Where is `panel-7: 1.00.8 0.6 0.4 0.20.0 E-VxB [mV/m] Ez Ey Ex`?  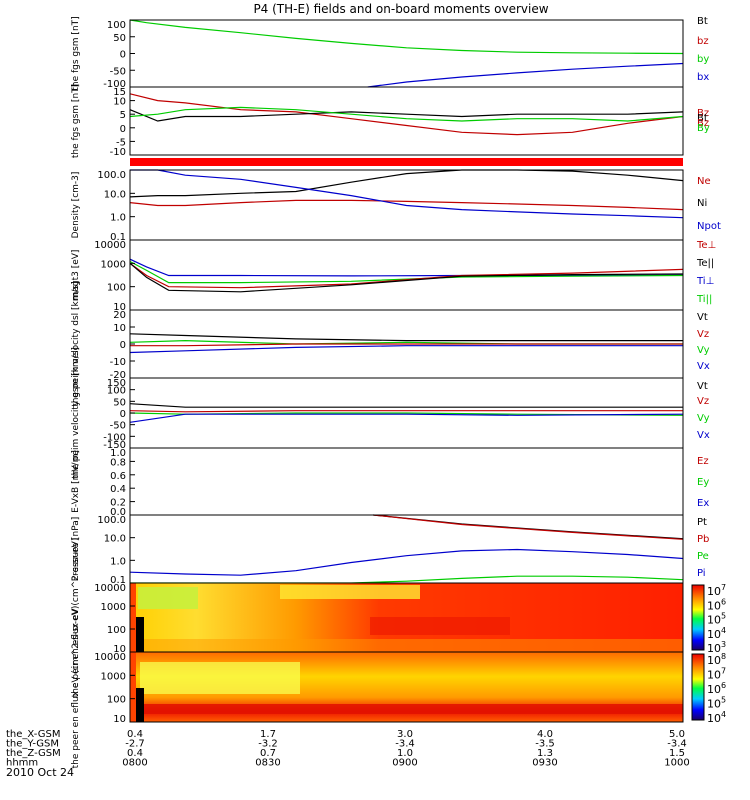 panel-7: 1.00.8 0.6 0.4 0.20.0 E-VxB [mV/m] Ez Ey Ex is located at coordinates (390, 482).